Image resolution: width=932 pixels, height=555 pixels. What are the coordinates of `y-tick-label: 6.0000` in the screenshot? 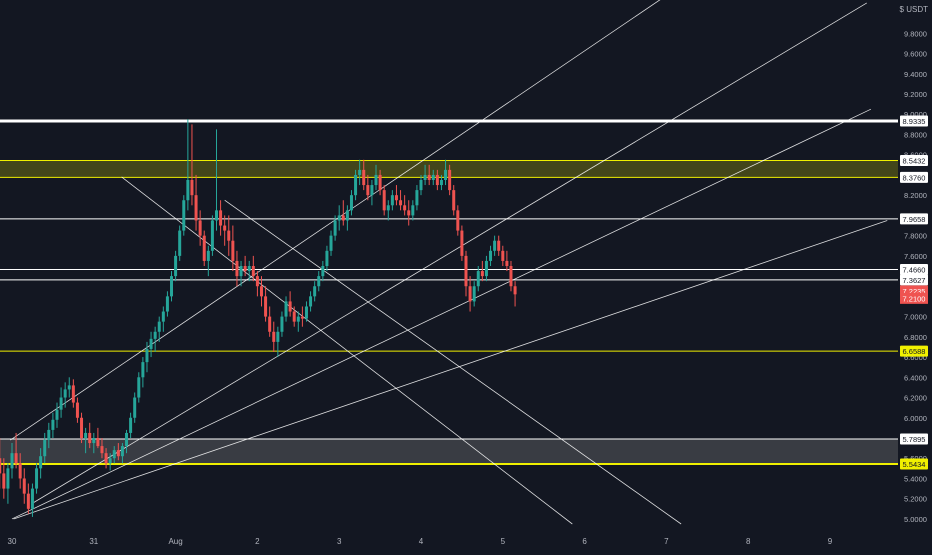 It's located at (915, 418).